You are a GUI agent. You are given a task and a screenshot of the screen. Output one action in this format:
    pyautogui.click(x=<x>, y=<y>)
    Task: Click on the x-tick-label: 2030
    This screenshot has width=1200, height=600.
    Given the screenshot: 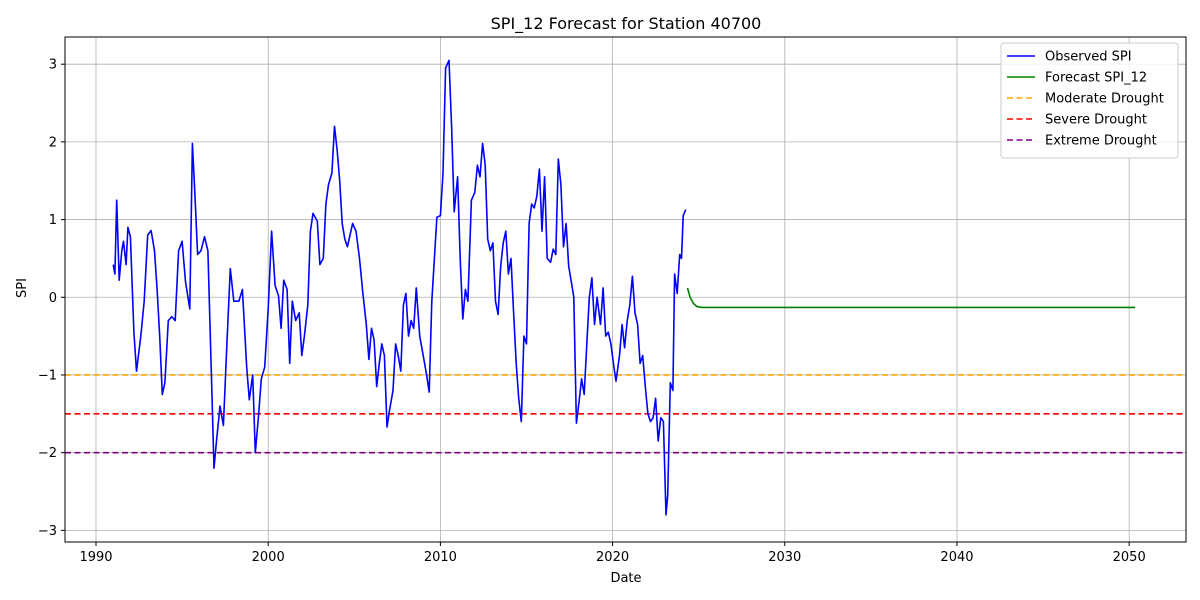 What is the action you would take?
    pyautogui.click(x=784, y=557)
    